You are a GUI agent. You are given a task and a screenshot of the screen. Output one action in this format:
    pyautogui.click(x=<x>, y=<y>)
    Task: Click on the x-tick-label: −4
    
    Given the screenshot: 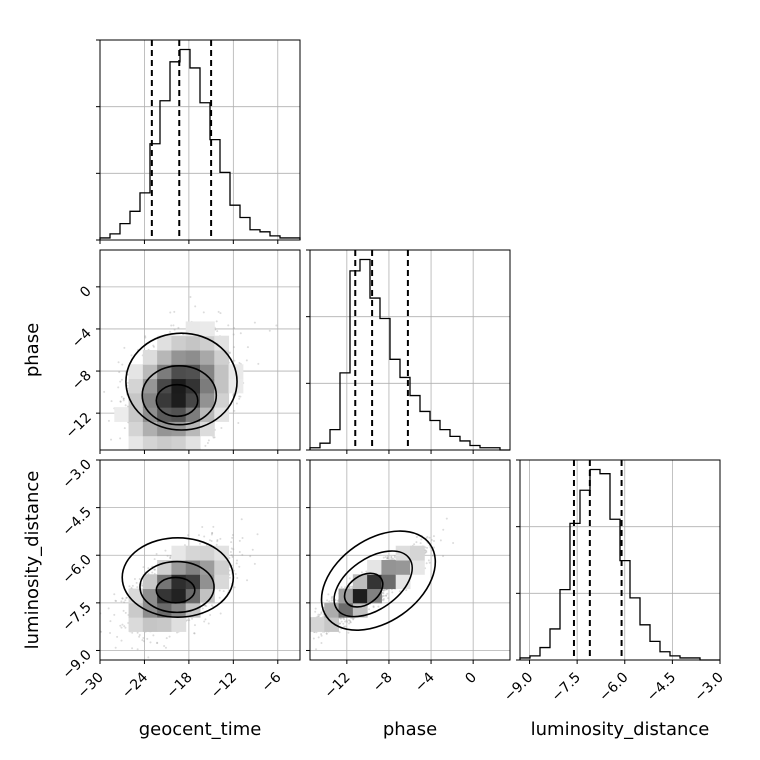 What is the action you would take?
    pyautogui.click(x=425, y=682)
    